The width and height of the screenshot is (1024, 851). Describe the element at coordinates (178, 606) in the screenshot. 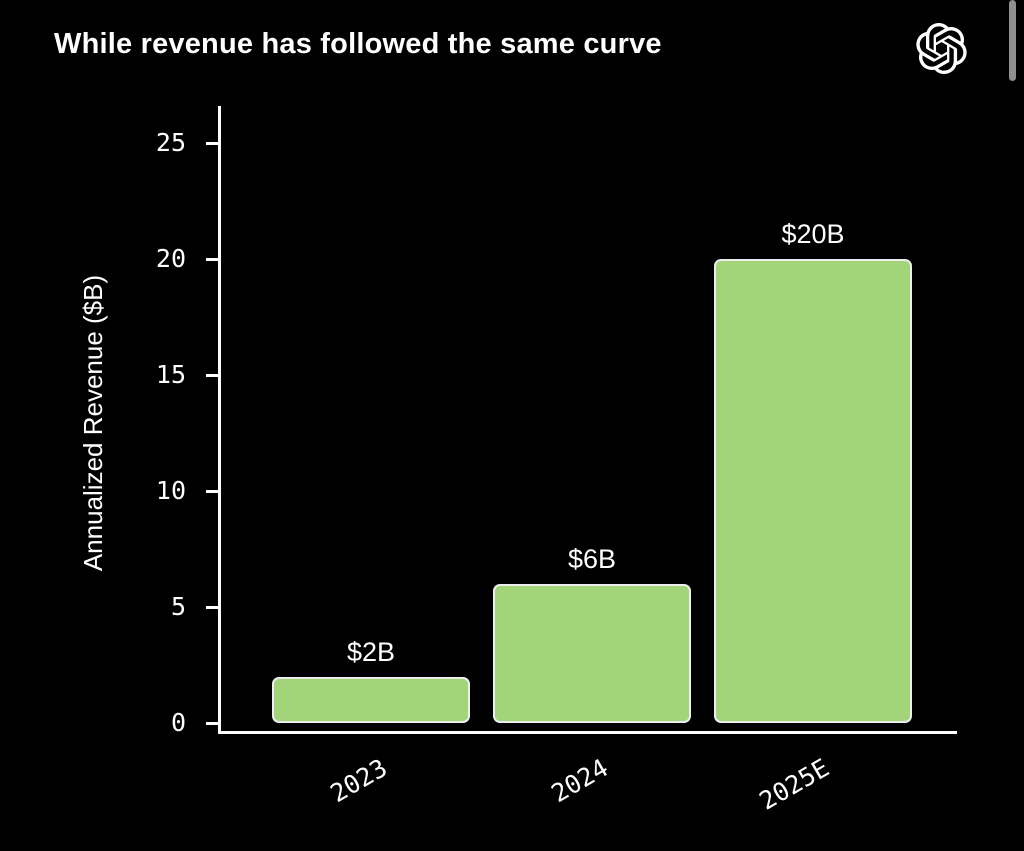

I see `y-tick-label: 5` at that location.